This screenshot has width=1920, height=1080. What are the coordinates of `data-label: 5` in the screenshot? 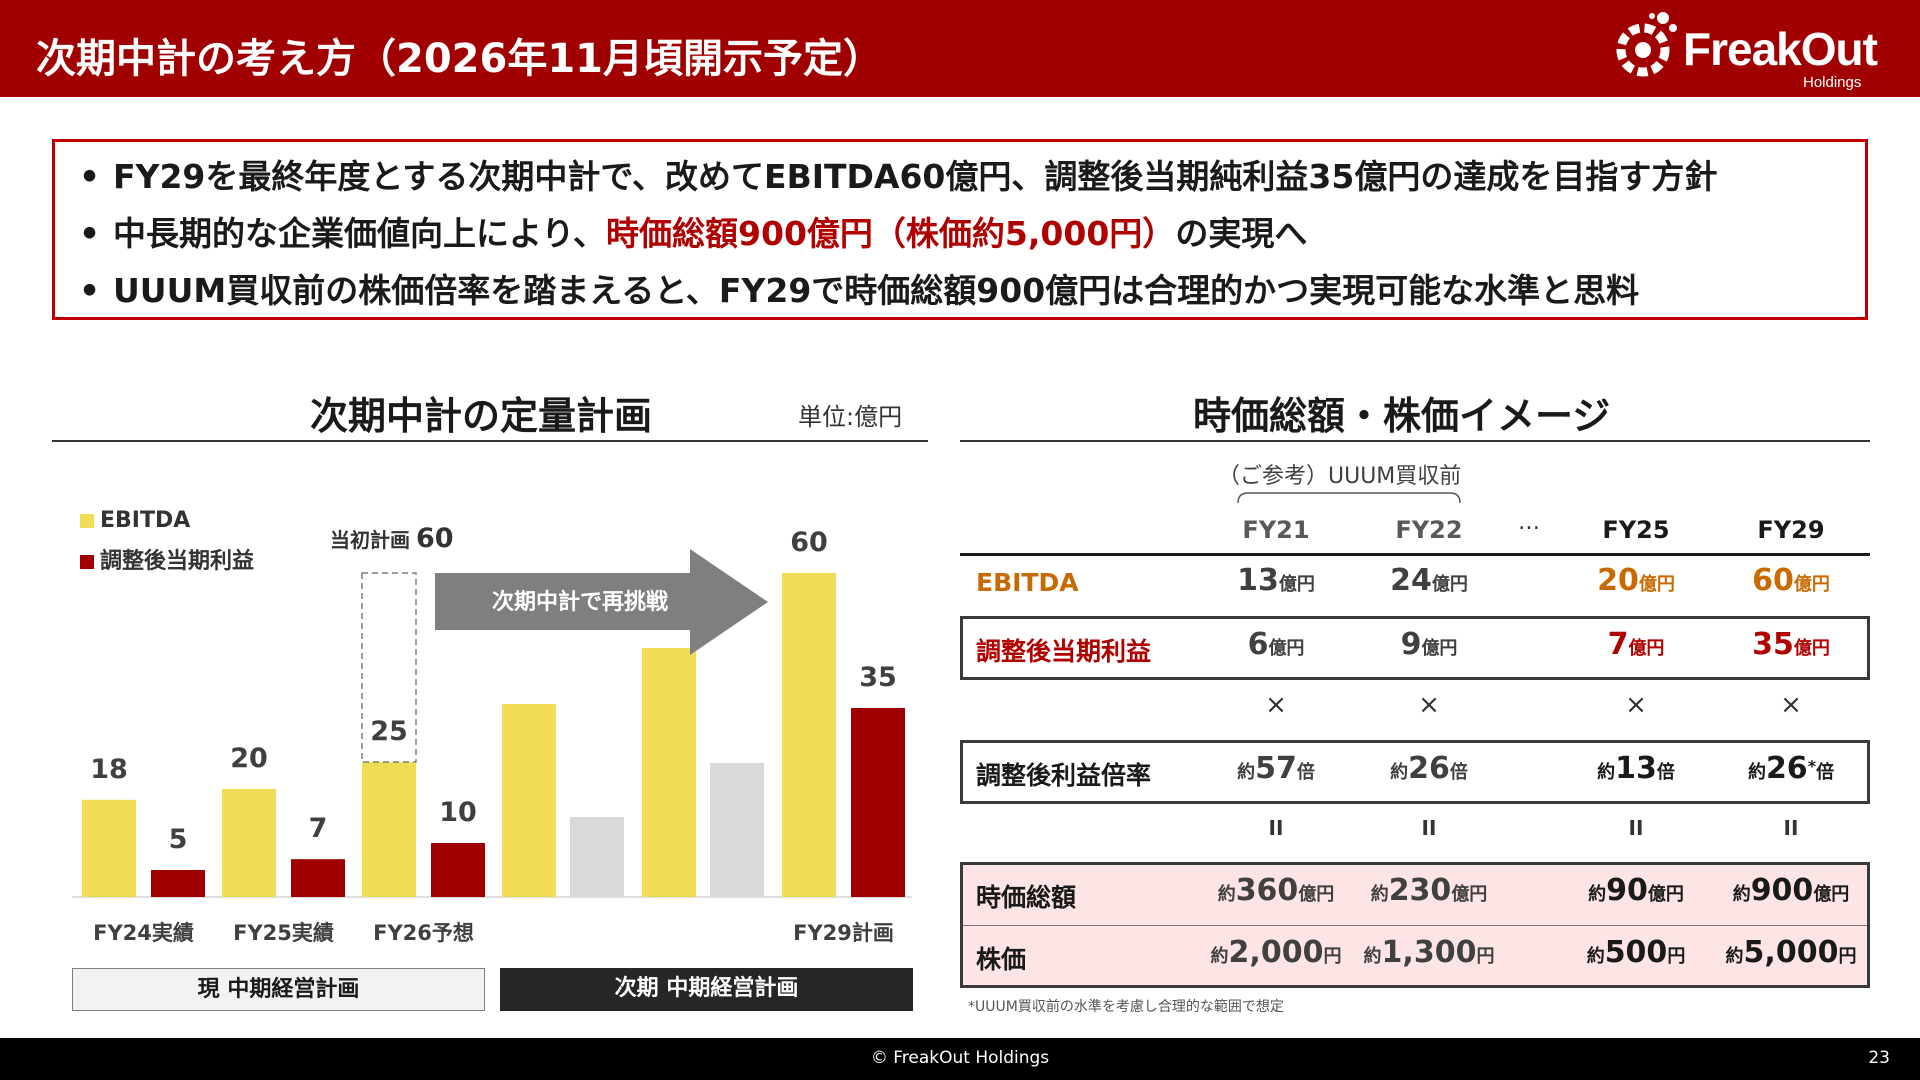 It's located at (178, 839).